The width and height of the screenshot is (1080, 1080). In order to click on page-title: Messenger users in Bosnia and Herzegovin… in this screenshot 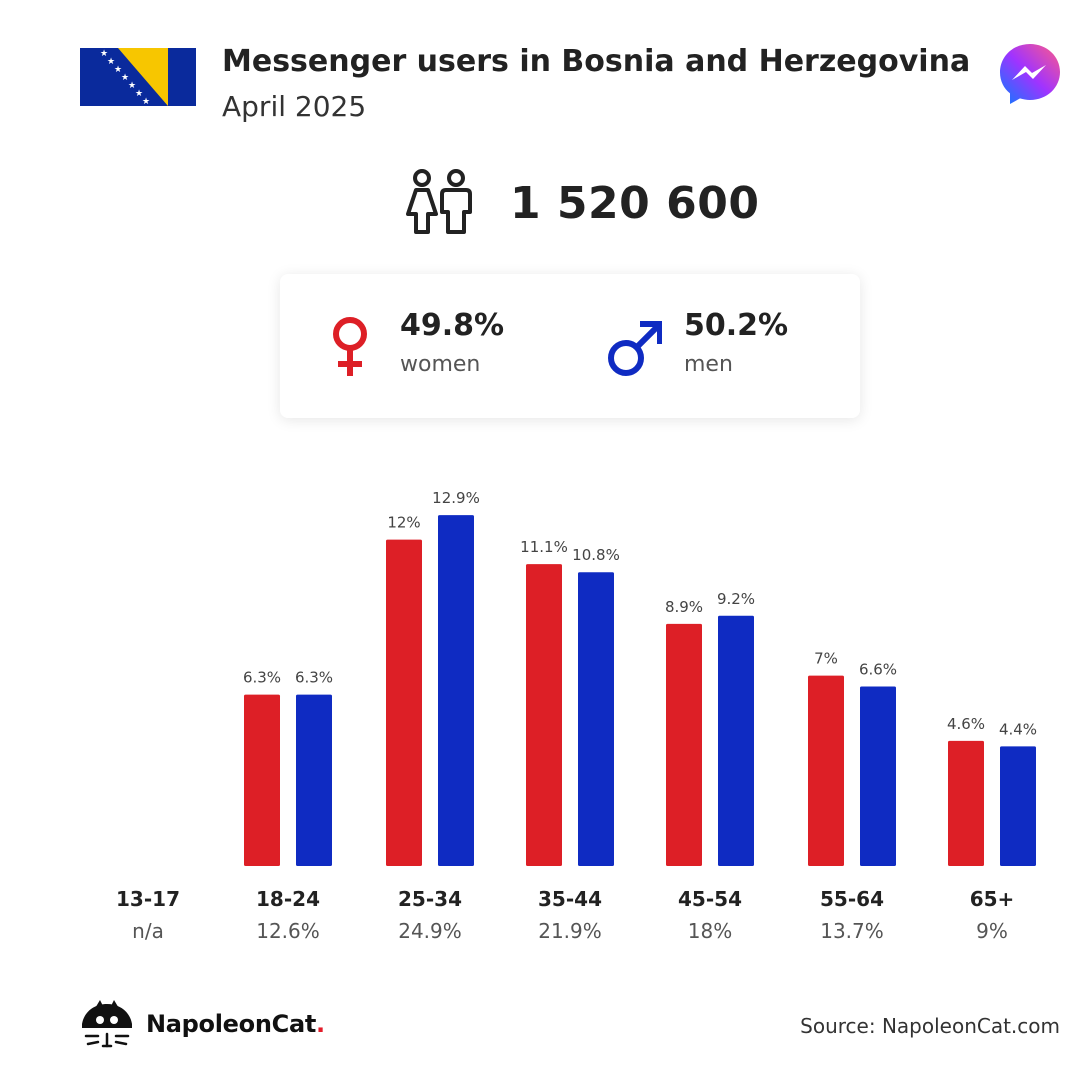, I will do `click(596, 61)`.